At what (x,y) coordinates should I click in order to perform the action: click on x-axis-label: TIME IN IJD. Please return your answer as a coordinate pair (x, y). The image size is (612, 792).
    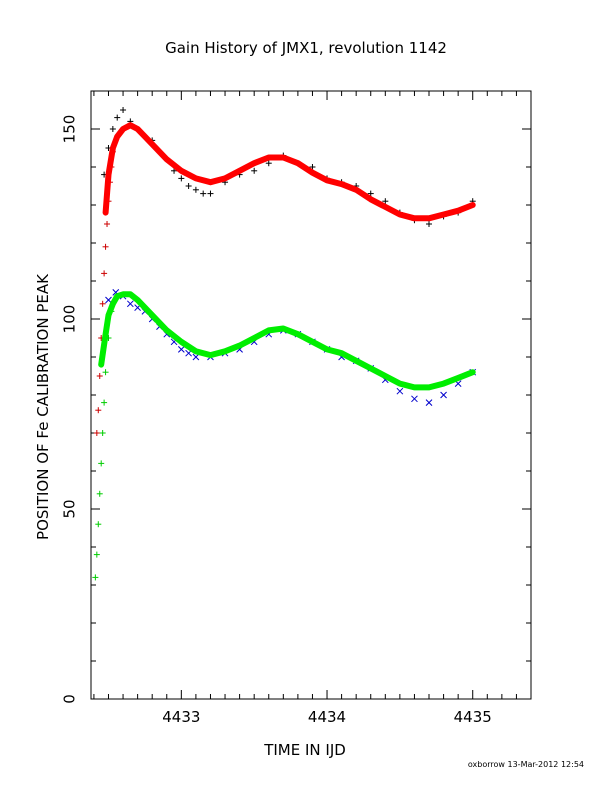
    Looking at the image, I should click on (304, 750).